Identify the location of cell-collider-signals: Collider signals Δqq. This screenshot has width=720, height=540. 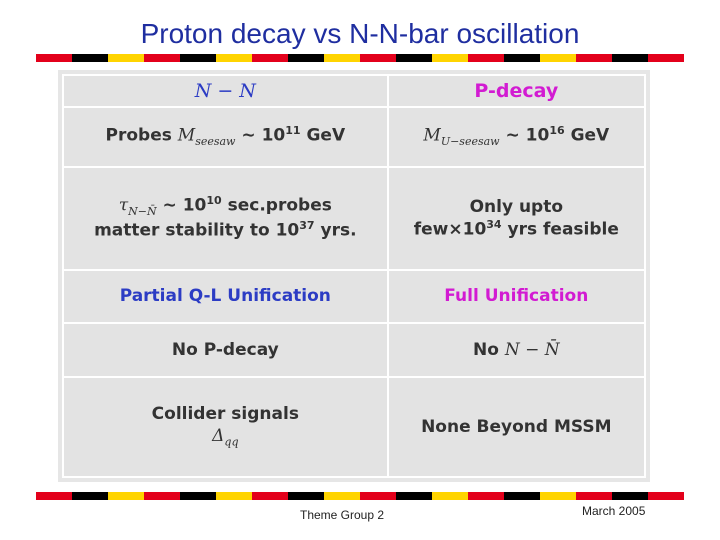
(225, 427).